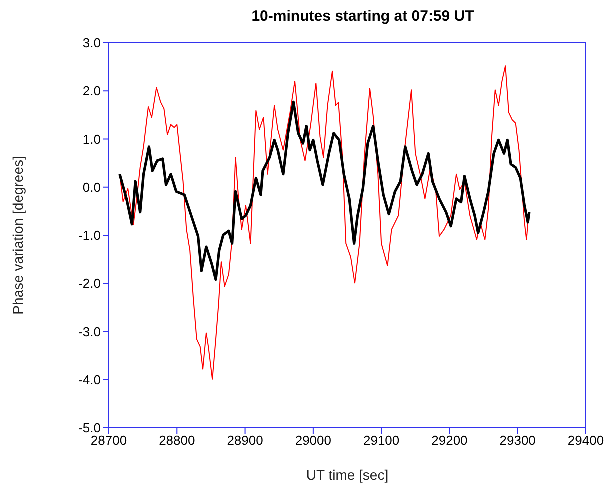  Describe the element at coordinates (586, 440) in the screenshot. I see `x-tick-label: 29400` at that location.